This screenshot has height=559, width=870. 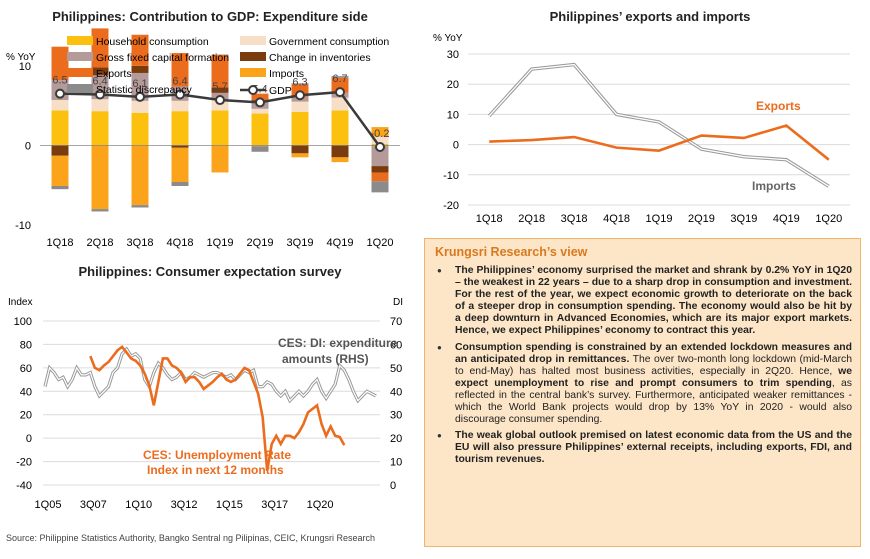 I want to click on x-tick-label: 3Q07, so click(x=93, y=505).